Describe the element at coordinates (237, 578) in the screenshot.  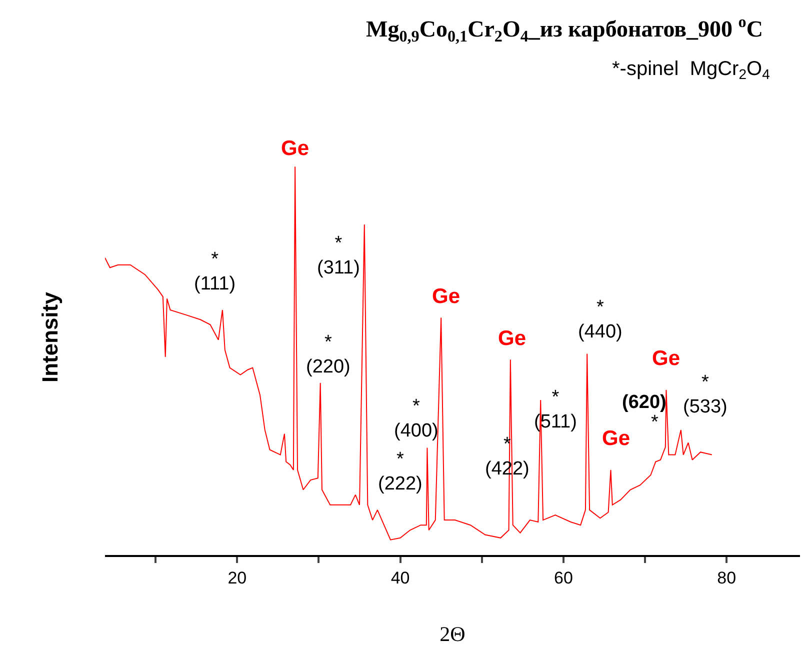
I see `x-tick-label: 20` at that location.